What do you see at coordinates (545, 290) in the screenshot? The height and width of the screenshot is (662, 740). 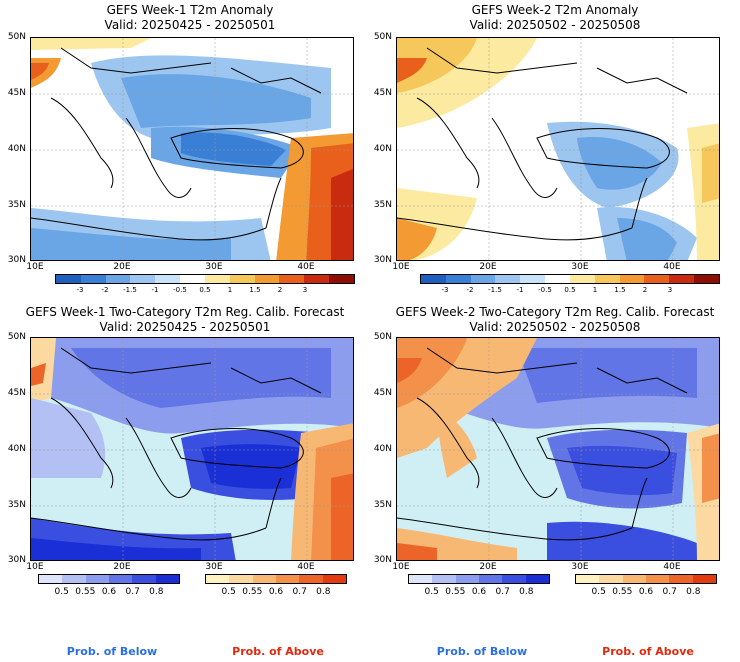 I see `colorbar-tick-label: -0.5` at bounding box center [545, 290].